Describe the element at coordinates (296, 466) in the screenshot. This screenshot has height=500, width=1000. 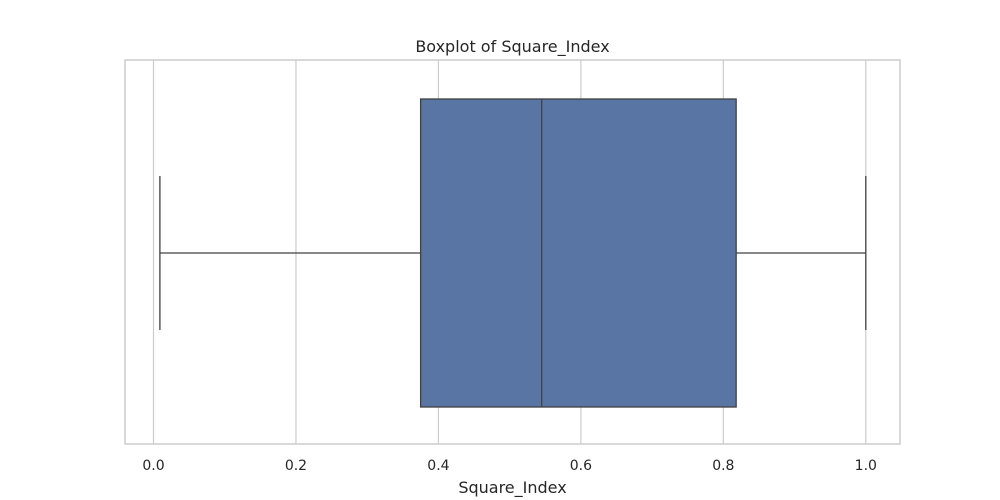
I see `x-tick-label: 0.2` at that location.